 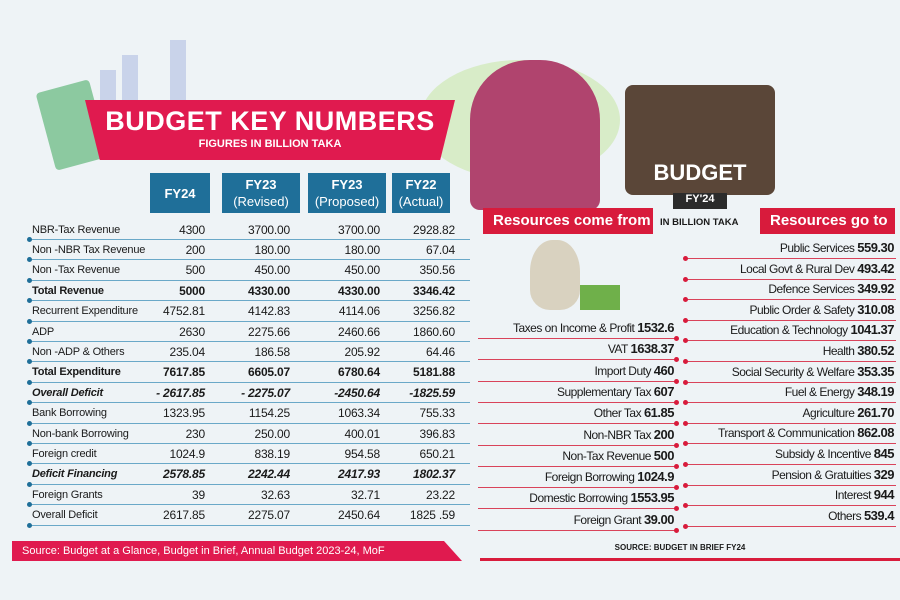 What do you see at coordinates (68, 290) in the screenshot?
I see `row-label: Total Revenue` at bounding box center [68, 290].